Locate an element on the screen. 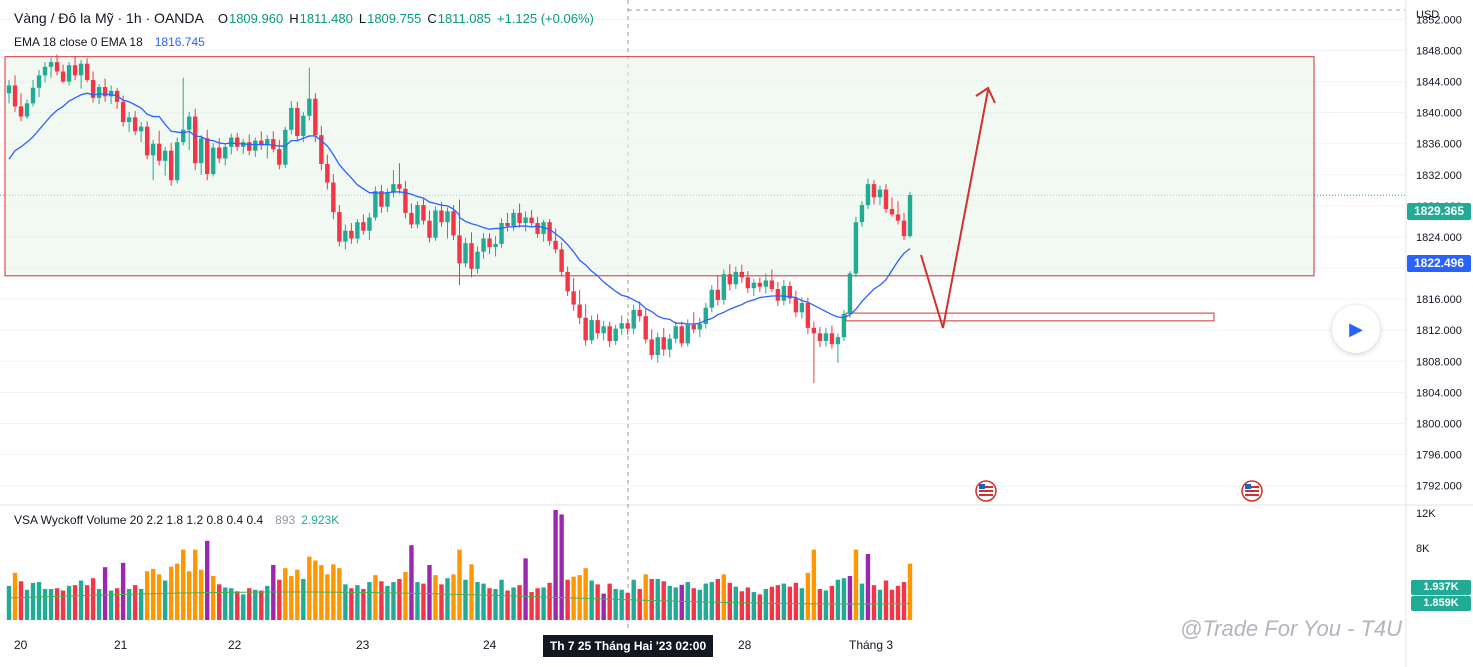 This screenshot has width=1473, height=667. arrow-head is located at coordinates (985, 95).